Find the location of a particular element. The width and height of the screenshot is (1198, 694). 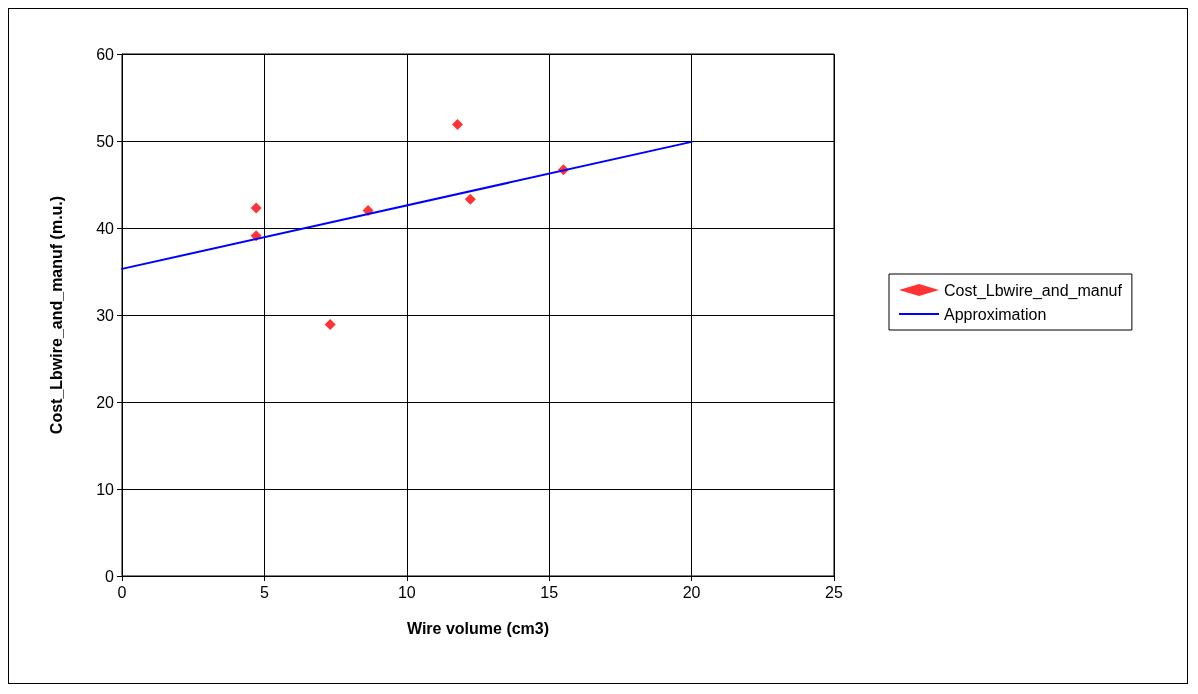

x-tick-label: 15 is located at coordinates (549, 592).